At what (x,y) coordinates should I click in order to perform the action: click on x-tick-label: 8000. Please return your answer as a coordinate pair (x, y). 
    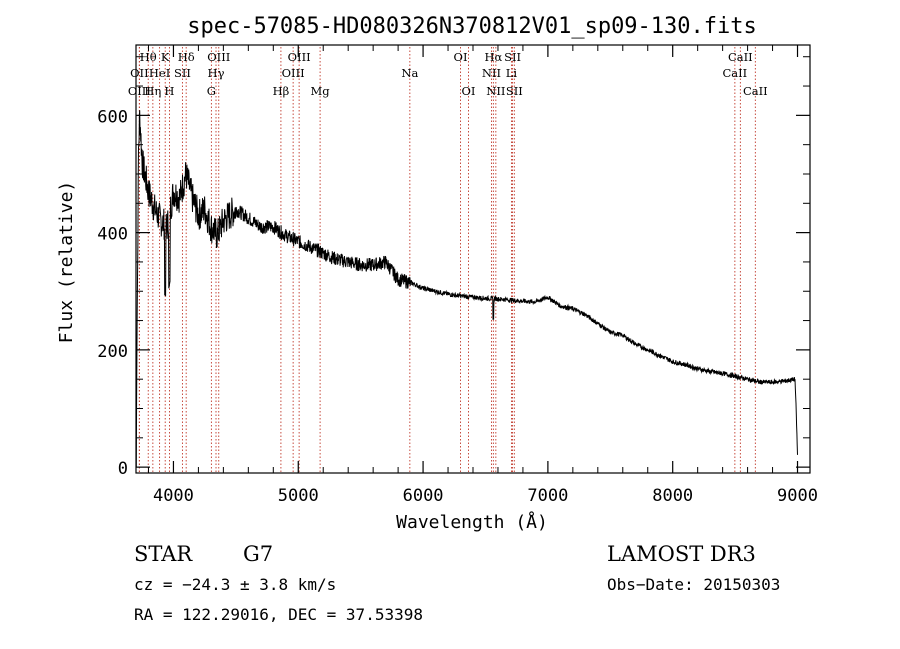
    Looking at the image, I should click on (672, 496).